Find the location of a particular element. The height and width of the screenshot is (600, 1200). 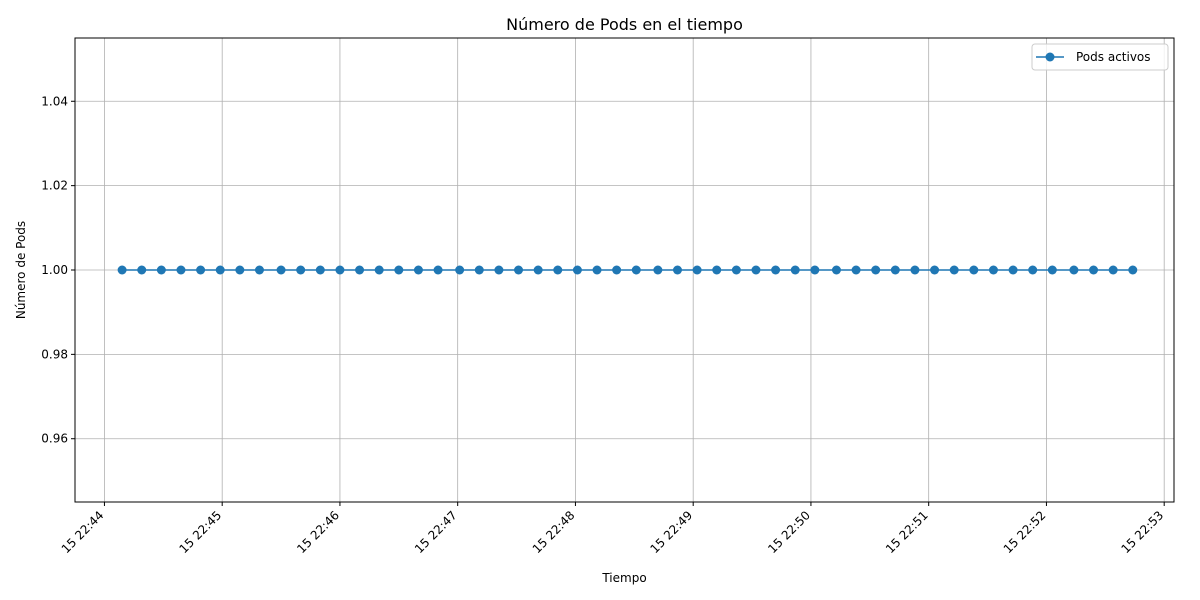

y-tick-label: 0.98 is located at coordinates (54, 354).